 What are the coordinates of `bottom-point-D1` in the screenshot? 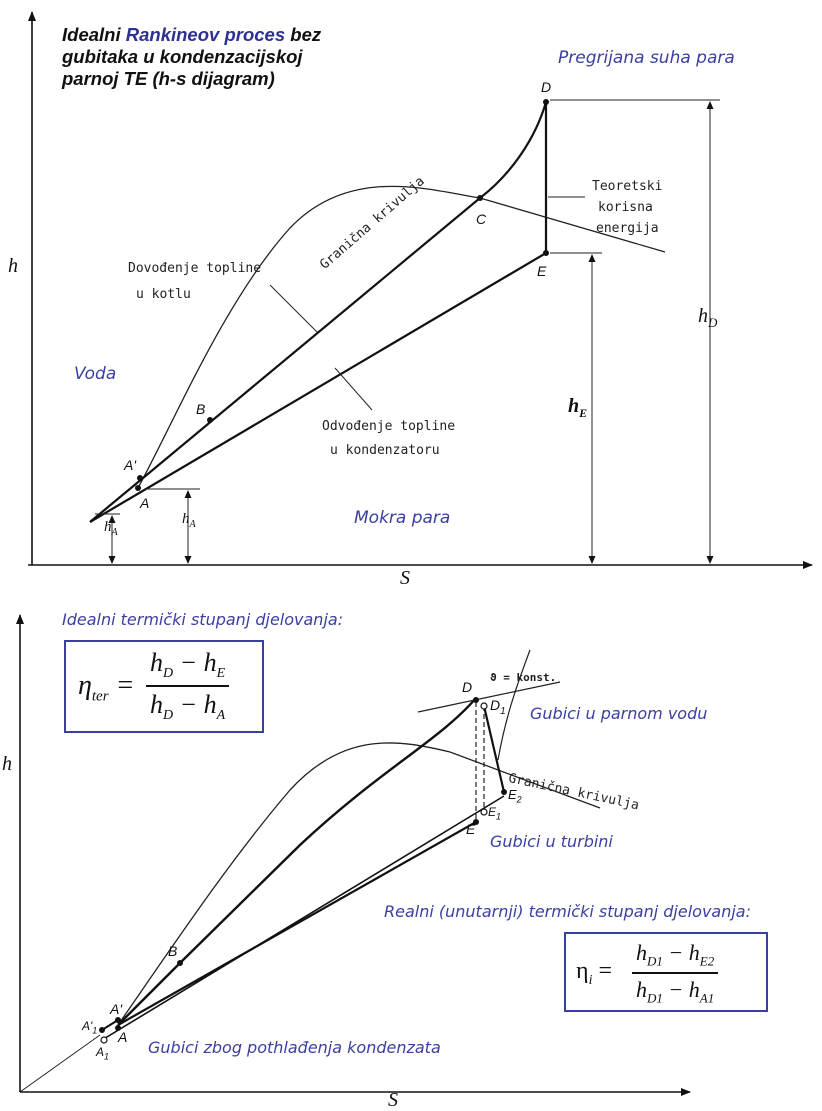 It's located at (484, 706).